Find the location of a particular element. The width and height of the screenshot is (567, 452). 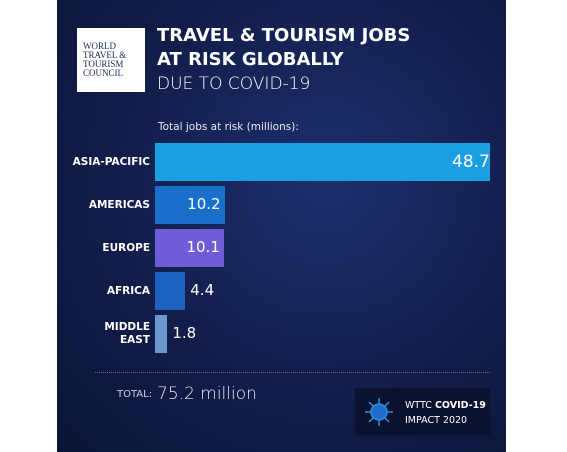

title: AT RISK GLOBALLY is located at coordinates (250, 59).